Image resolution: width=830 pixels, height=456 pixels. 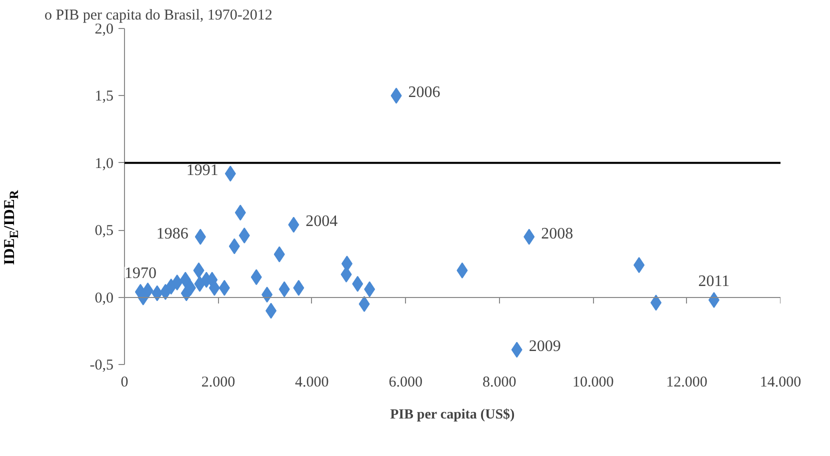 I want to click on chart-title: o PIB per capita do Brasil, 1970-2012, so click(x=158, y=16).